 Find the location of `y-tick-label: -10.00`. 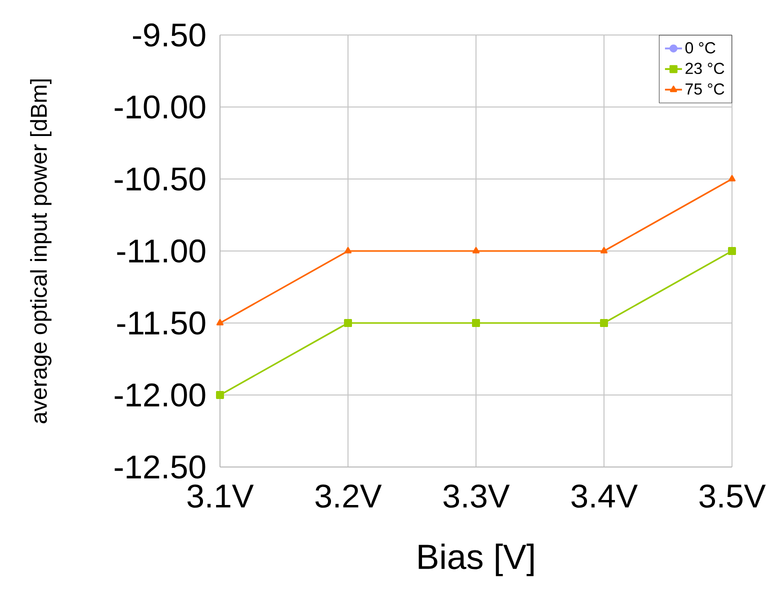

y-tick-label: -10.00 is located at coordinates (160, 107).